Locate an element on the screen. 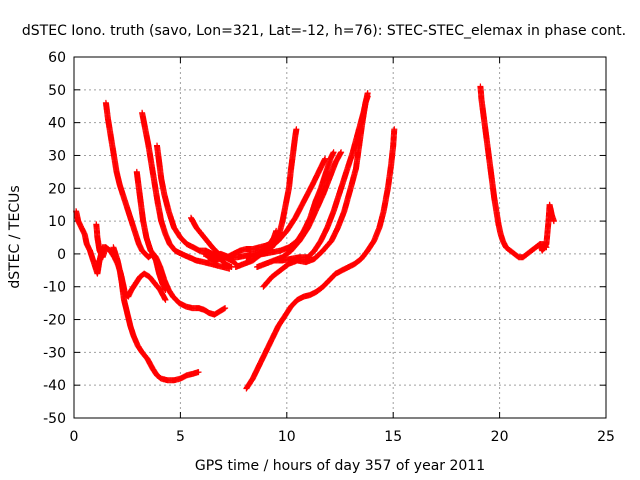  y-tick-label: 50 is located at coordinates (57, 91).